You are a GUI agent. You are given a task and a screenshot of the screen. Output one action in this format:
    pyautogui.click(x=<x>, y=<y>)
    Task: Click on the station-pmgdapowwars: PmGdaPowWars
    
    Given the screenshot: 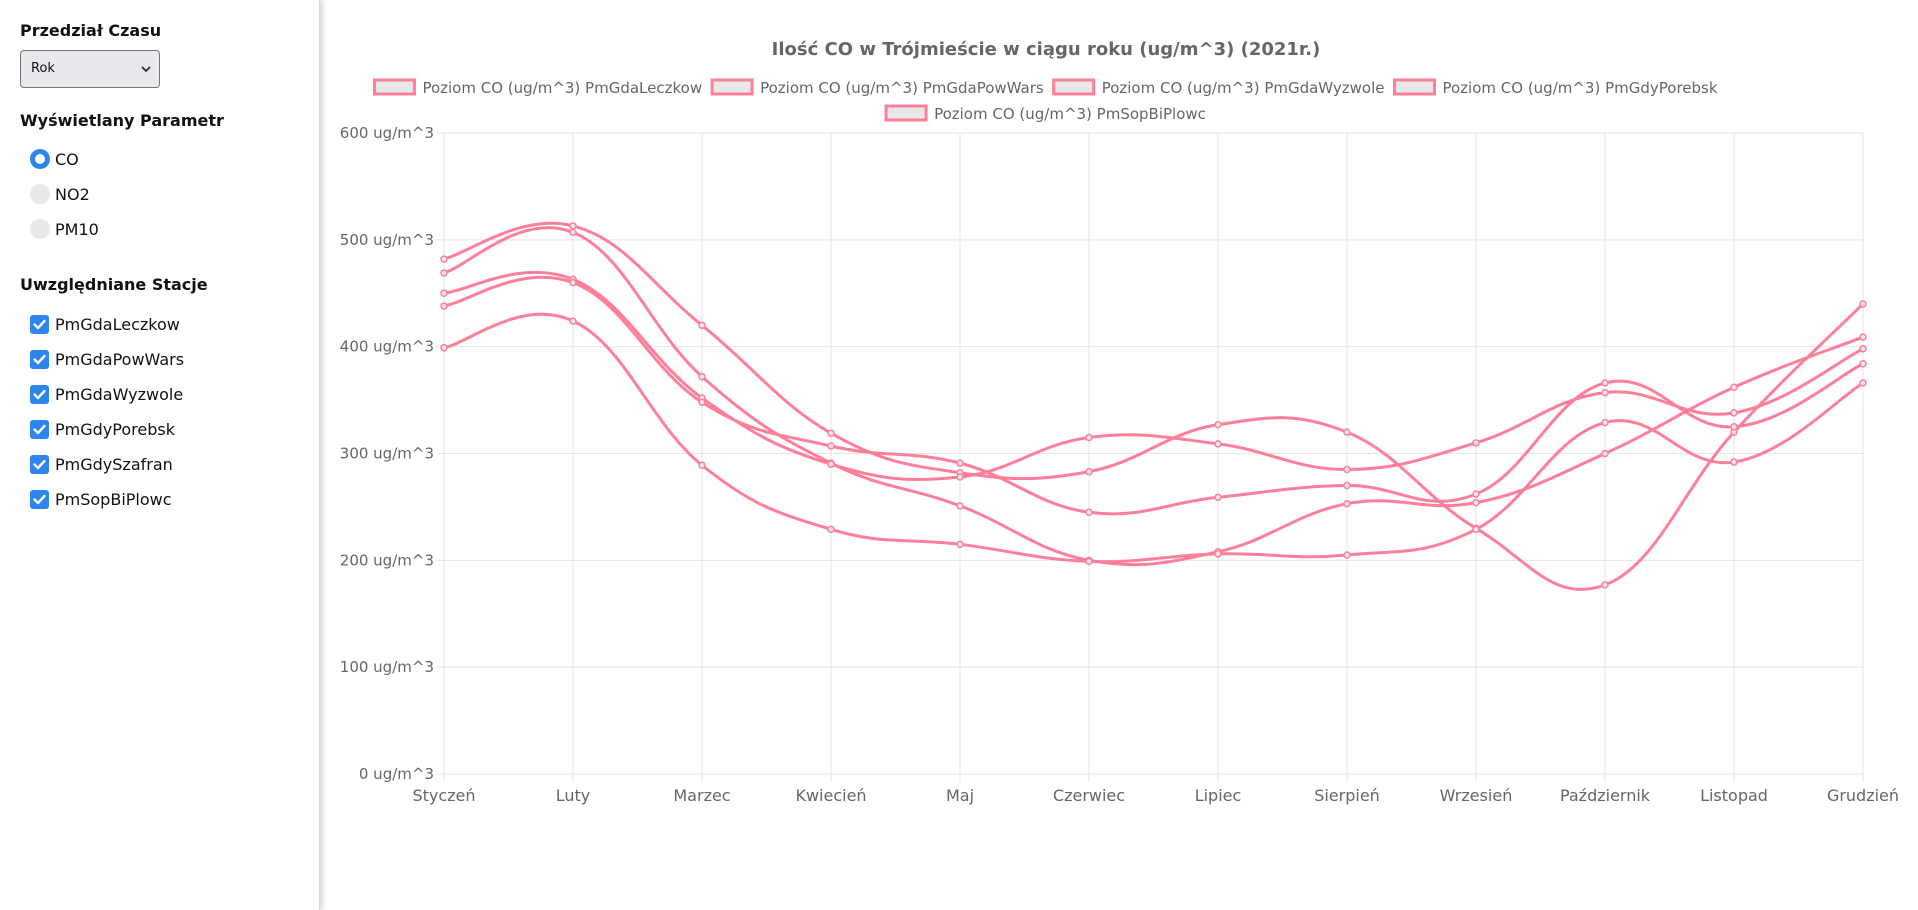 What is the action you would take?
    pyautogui.click(x=107, y=359)
    